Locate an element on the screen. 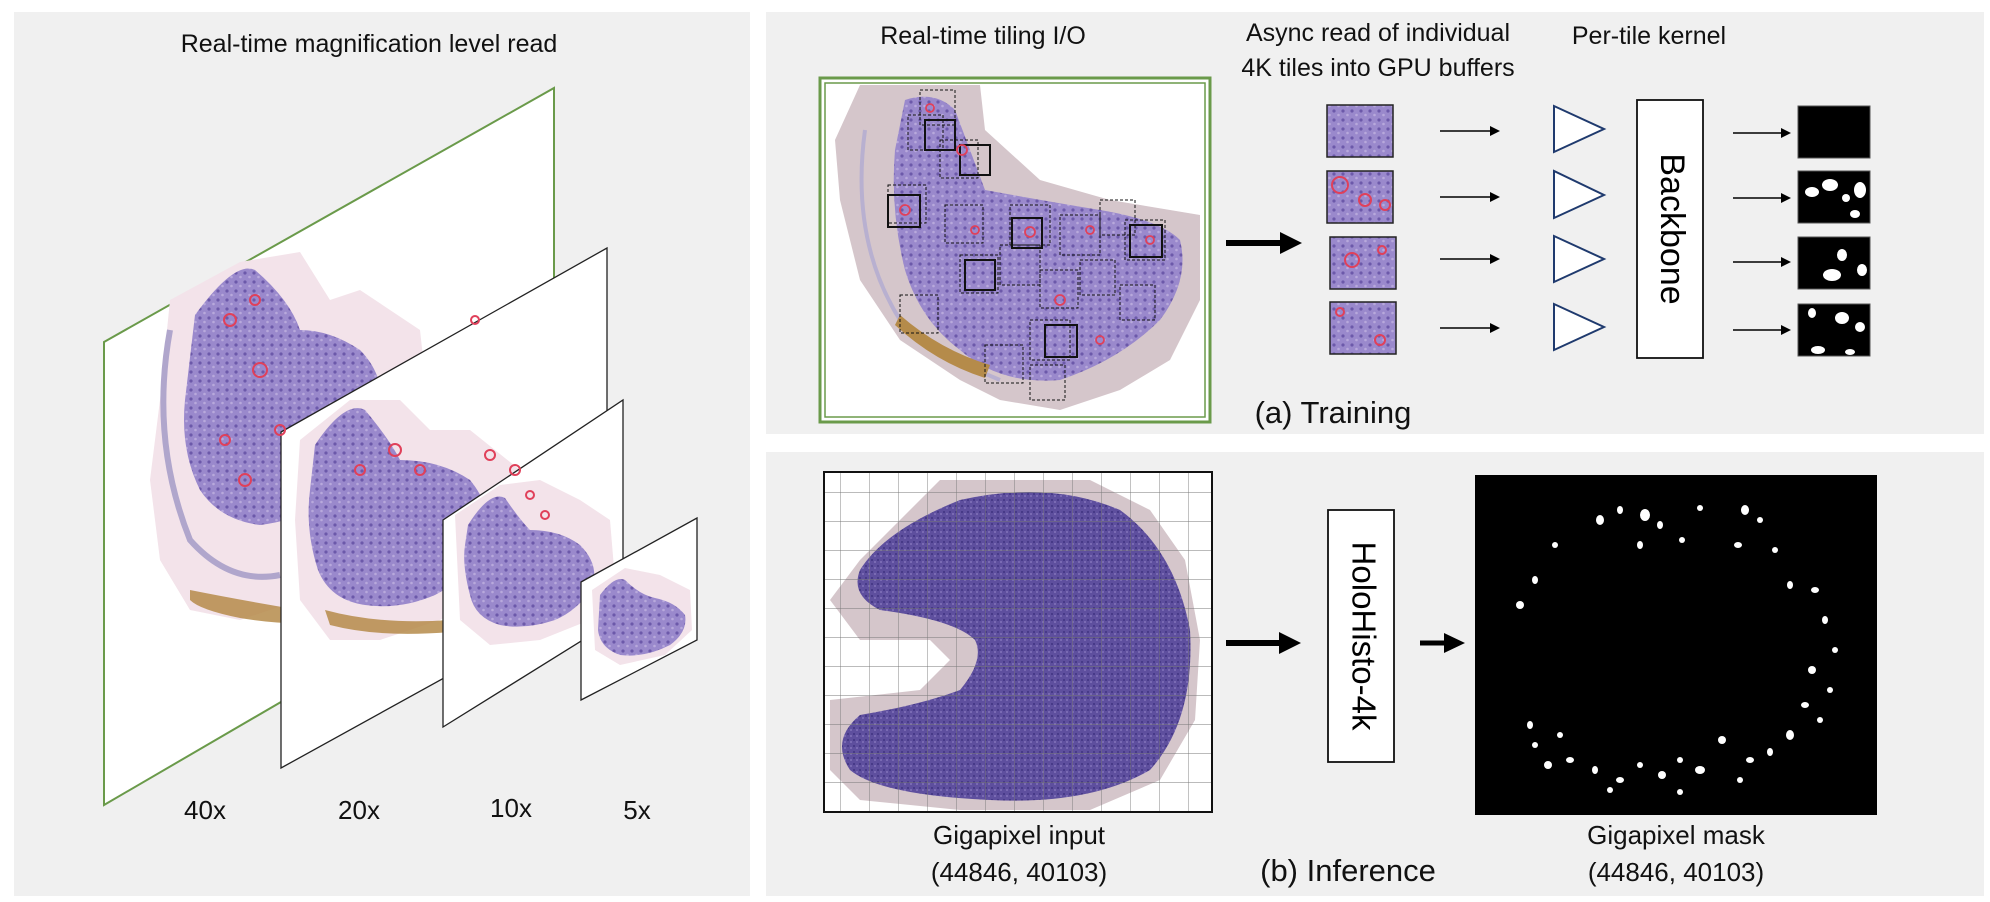 The width and height of the screenshot is (1990, 902). dashed-tile-boxes is located at coordinates (1026, 245).